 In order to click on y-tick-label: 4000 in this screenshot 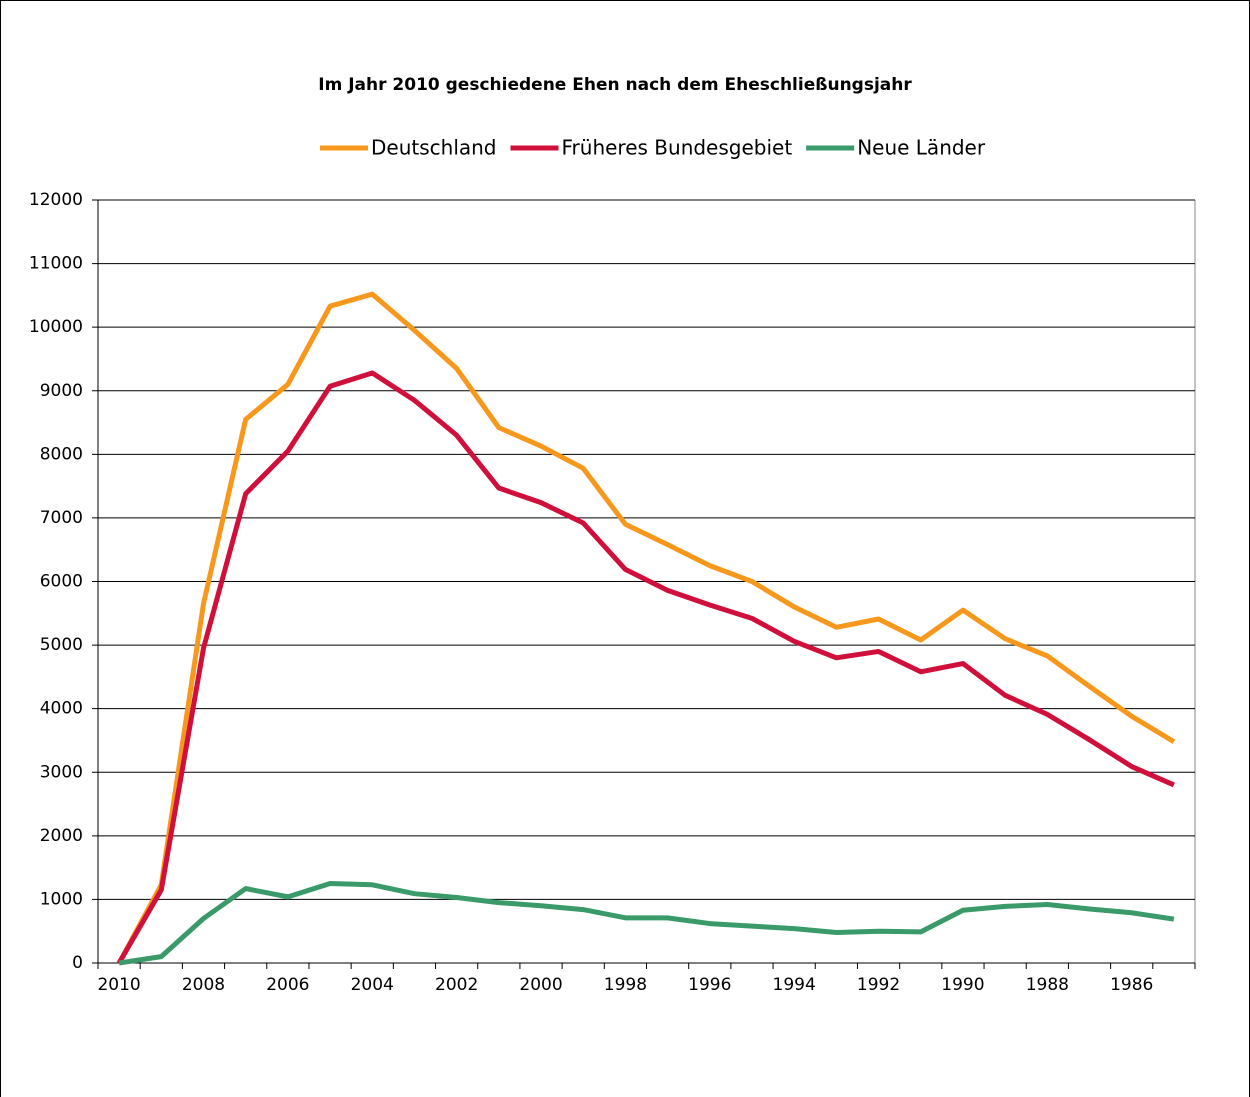, I will do `click(61, 709)`.